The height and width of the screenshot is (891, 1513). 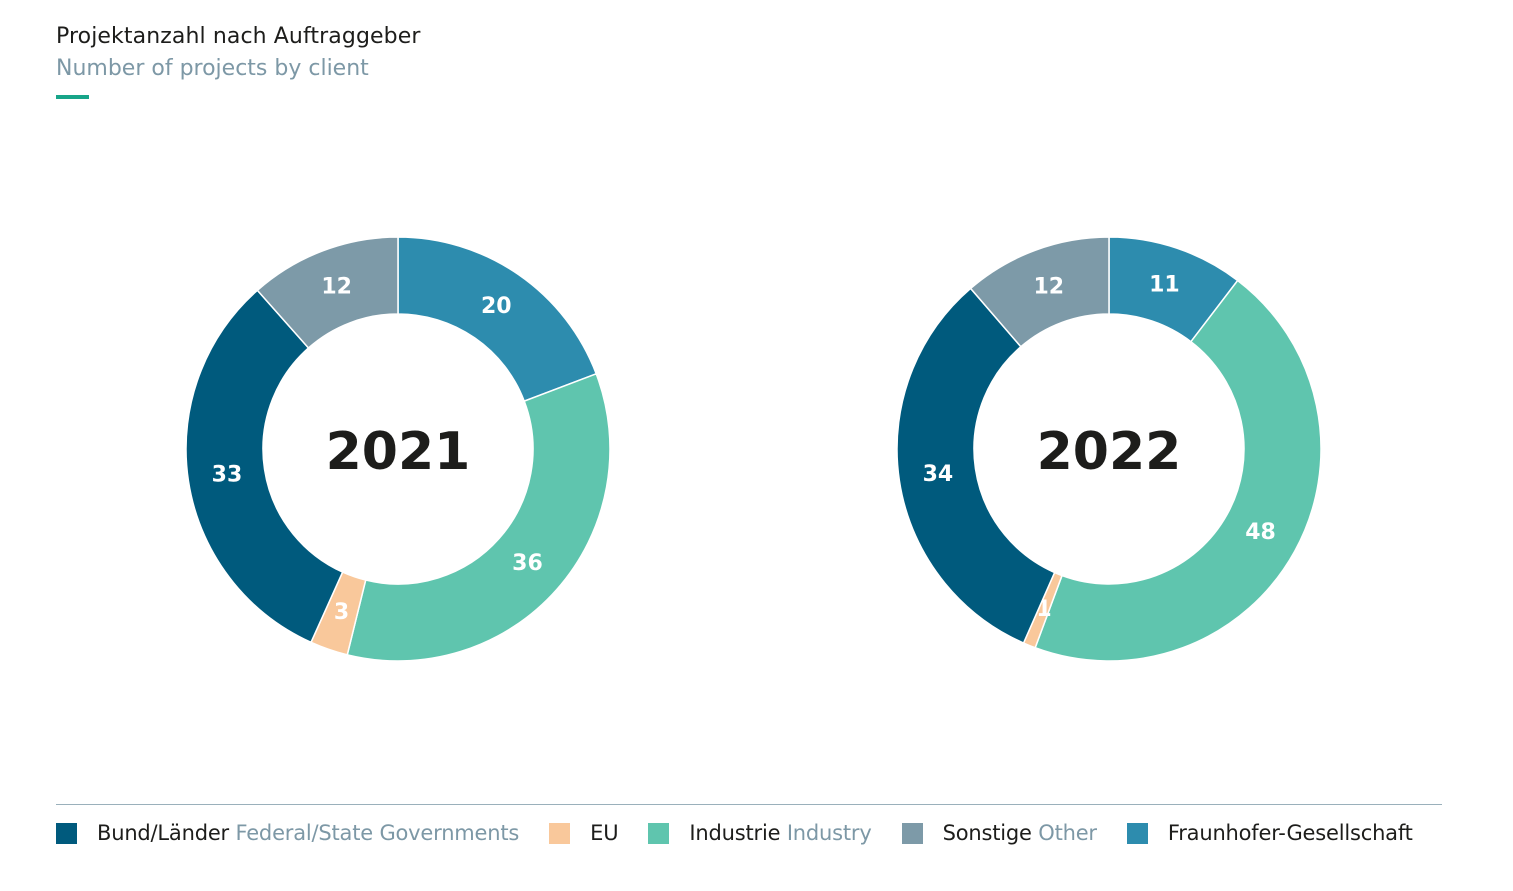 I want to click on legend-label: EU, so click(x=604, y=833).